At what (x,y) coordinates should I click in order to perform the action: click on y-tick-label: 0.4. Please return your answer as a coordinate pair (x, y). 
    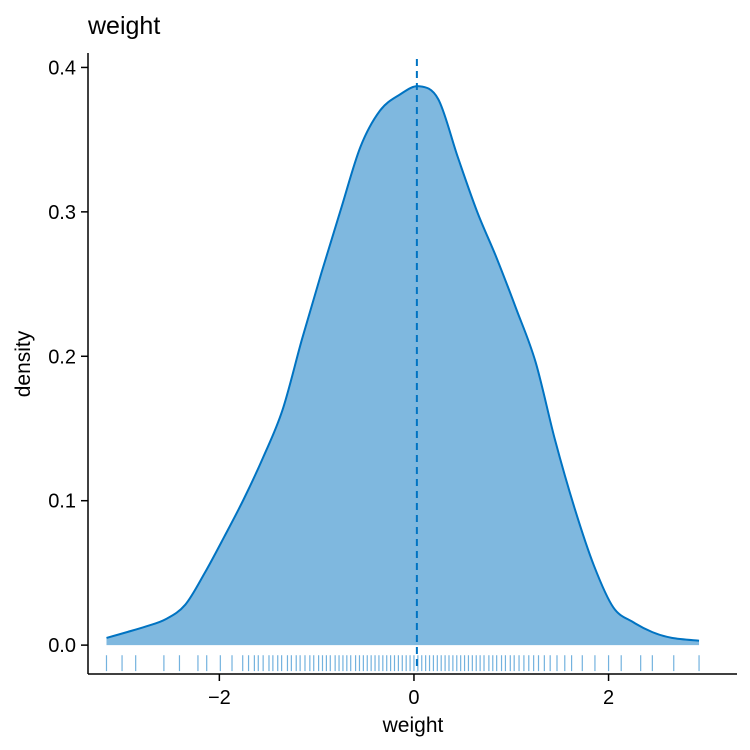
    Looking at the image, I should click on (62, 68).